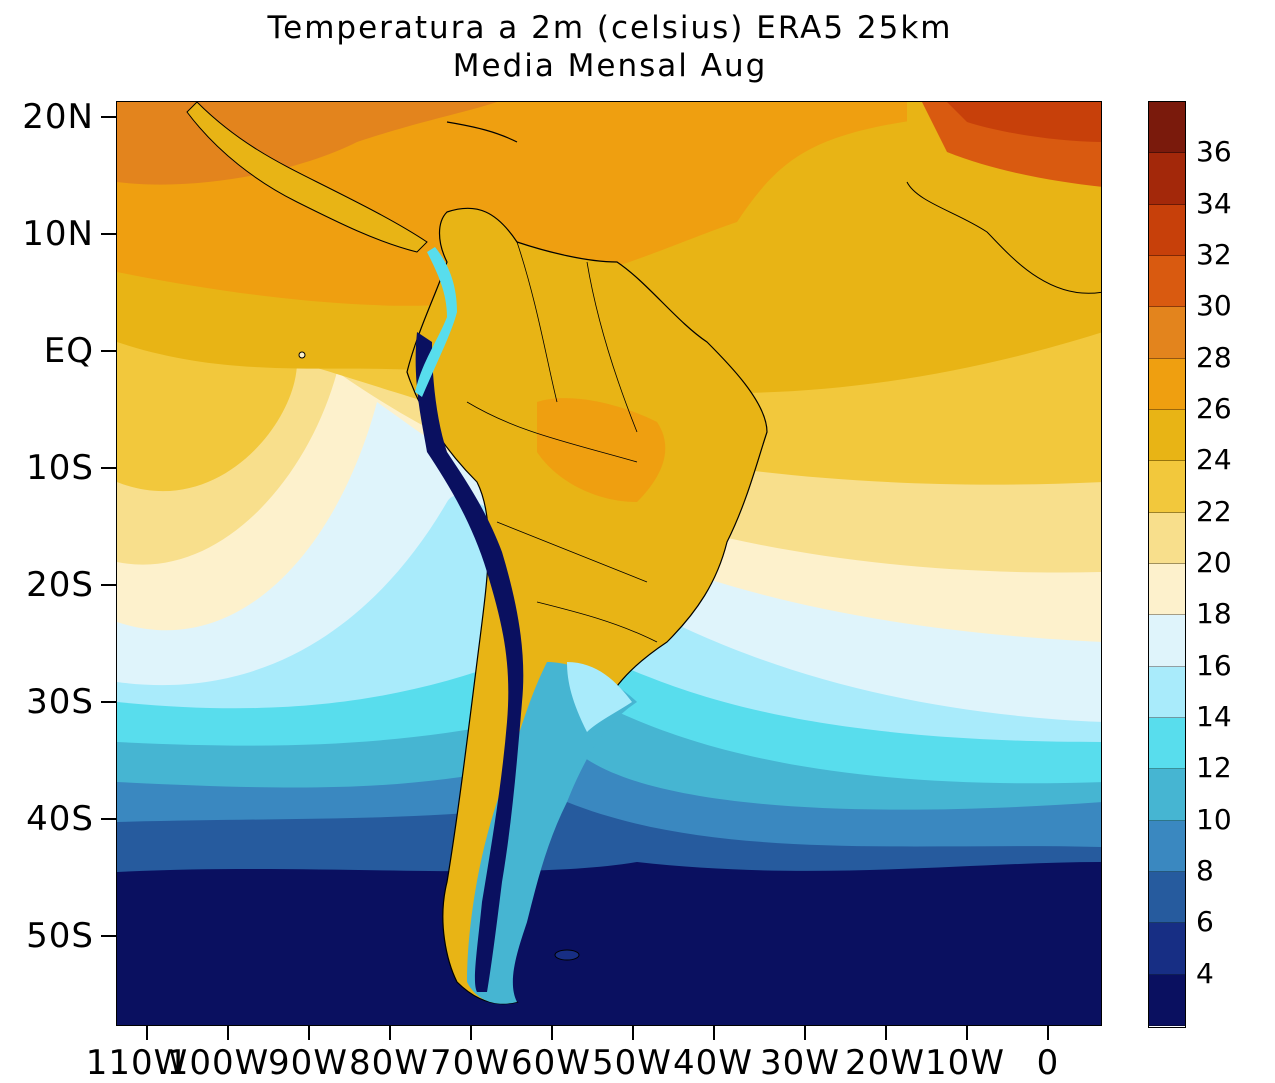 Image resolution: width=1275 pixels, height=1083 pixels. Describe the element at coordinates (1214, 819) in the screenshot. I see `colorbar-label: 10` at that location.